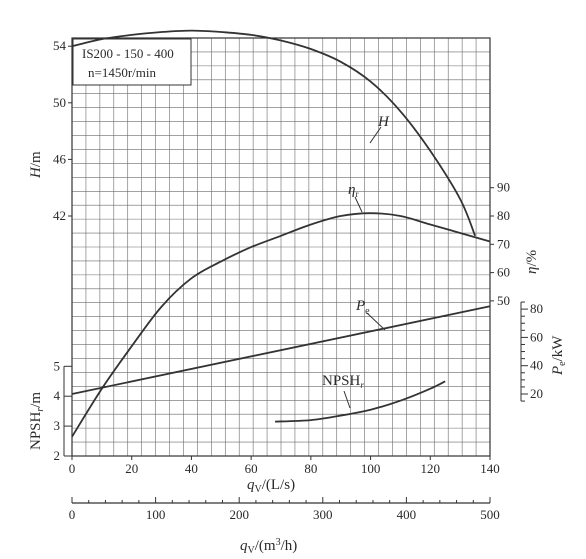 The image size is (586, 559). What do you see at coordinates (536, 365) in the screenshot?
I see `pe-tick-label: 40` at bounding box center [536, 365].